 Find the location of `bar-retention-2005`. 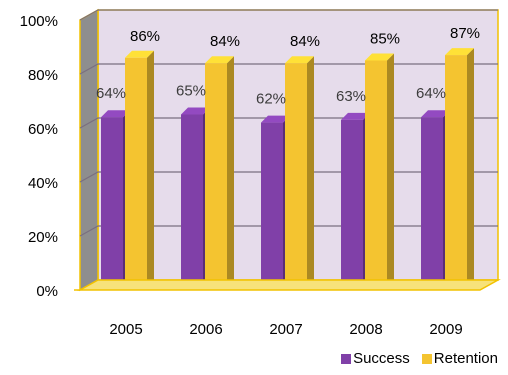

bar-retention-2005 is located at coordinates (139, 170).